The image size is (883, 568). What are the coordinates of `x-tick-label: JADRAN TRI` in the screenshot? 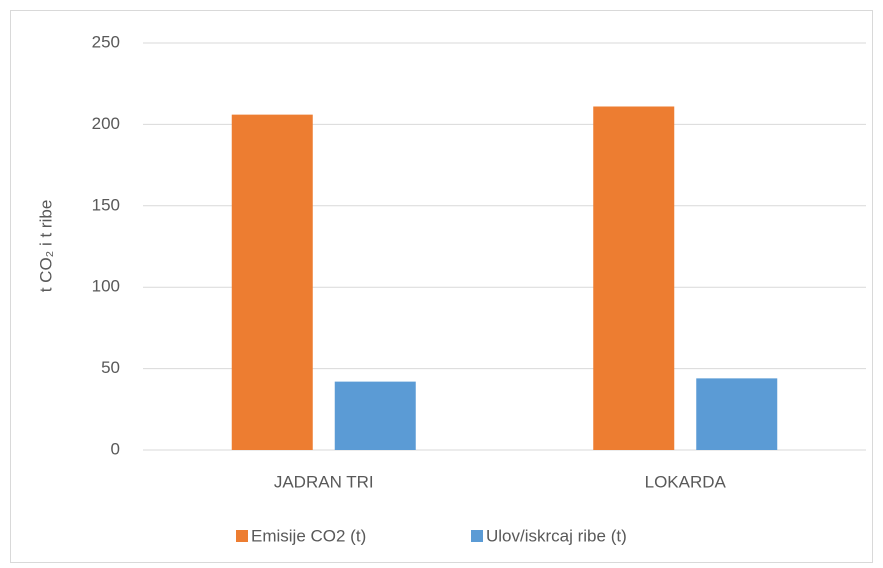 It's located at (324, 481).